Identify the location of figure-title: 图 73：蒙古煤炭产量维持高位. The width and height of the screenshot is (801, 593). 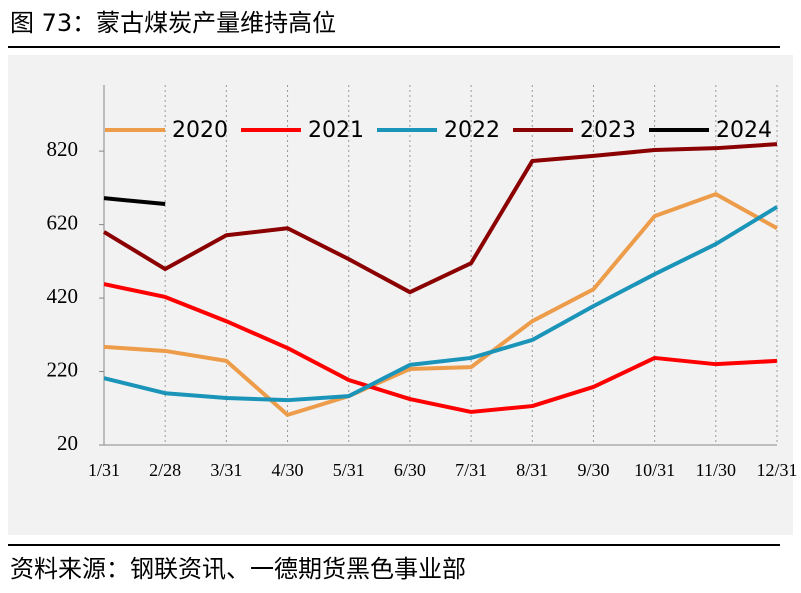
(173, 23).